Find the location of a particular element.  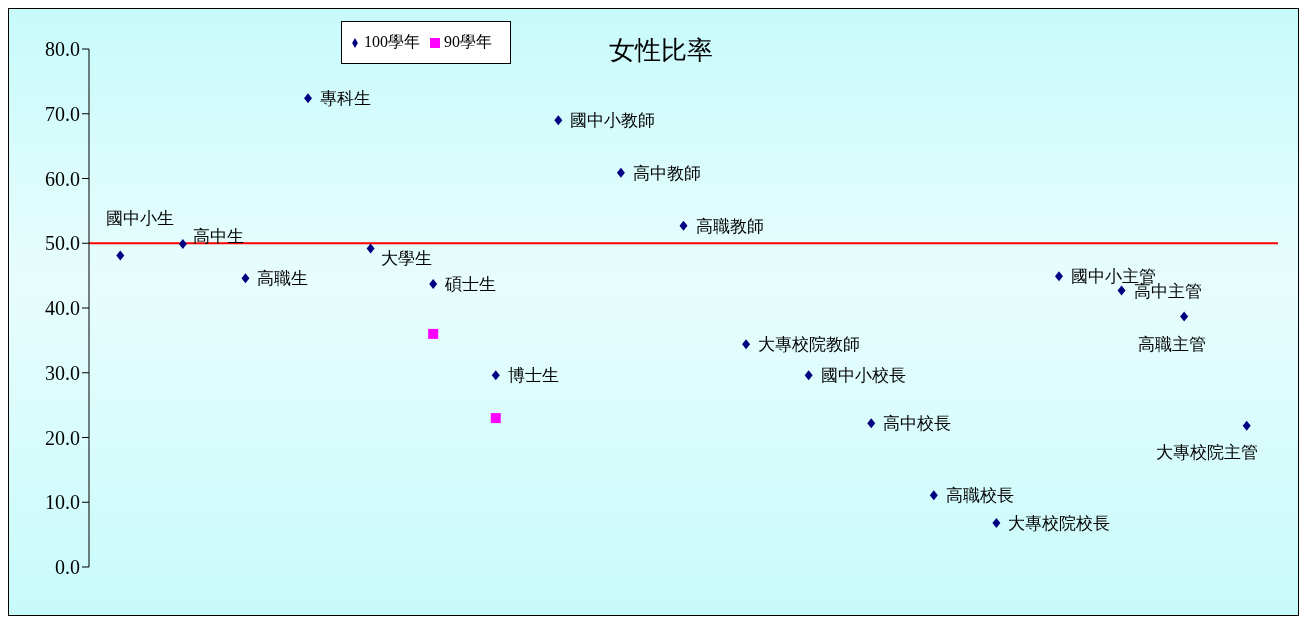

y-tick-label: 60.0 is located at coordinates (62, 178).